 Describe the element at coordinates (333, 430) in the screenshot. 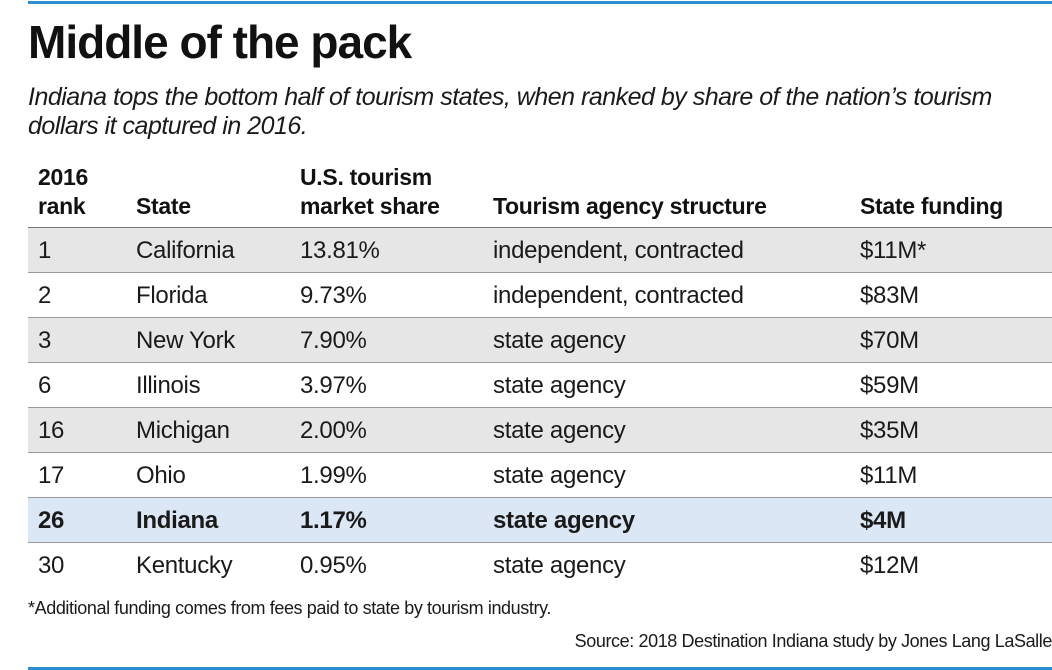

I see `cell-market-share: 2.00%` at that location.